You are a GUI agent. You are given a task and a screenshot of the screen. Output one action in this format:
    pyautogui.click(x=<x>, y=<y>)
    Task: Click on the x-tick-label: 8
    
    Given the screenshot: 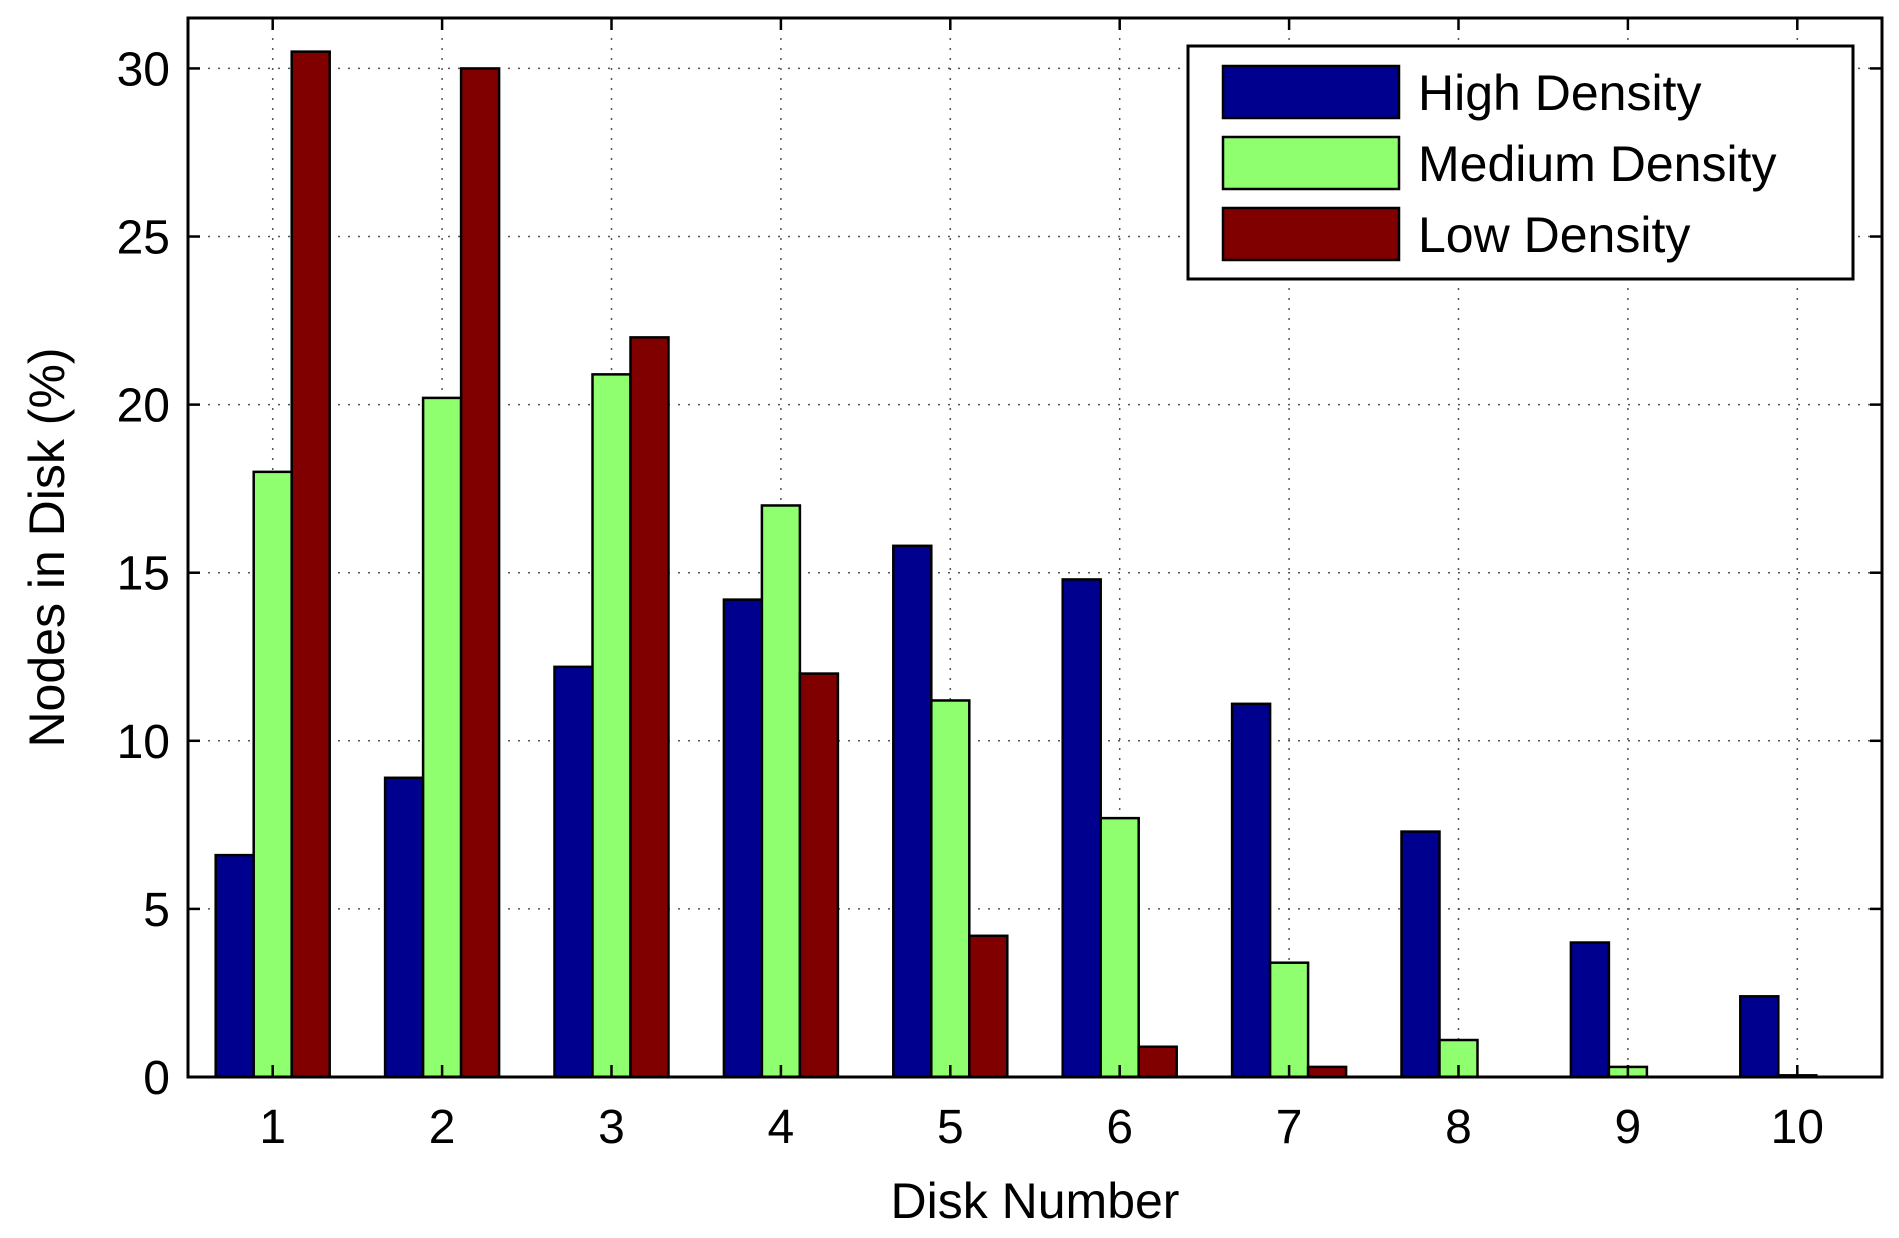 What is the action you would take?
    pyautogui.click(x=1458, y=1127)
    